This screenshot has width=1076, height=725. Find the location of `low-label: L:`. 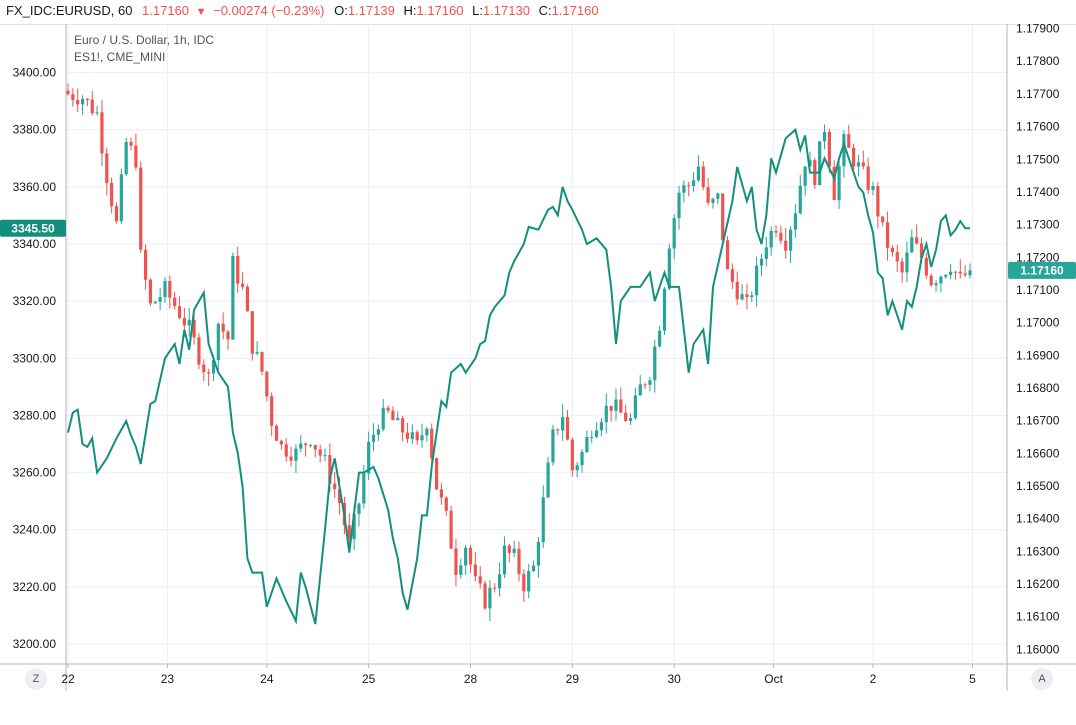

low-label: L: is located at coordinates (477, 10).